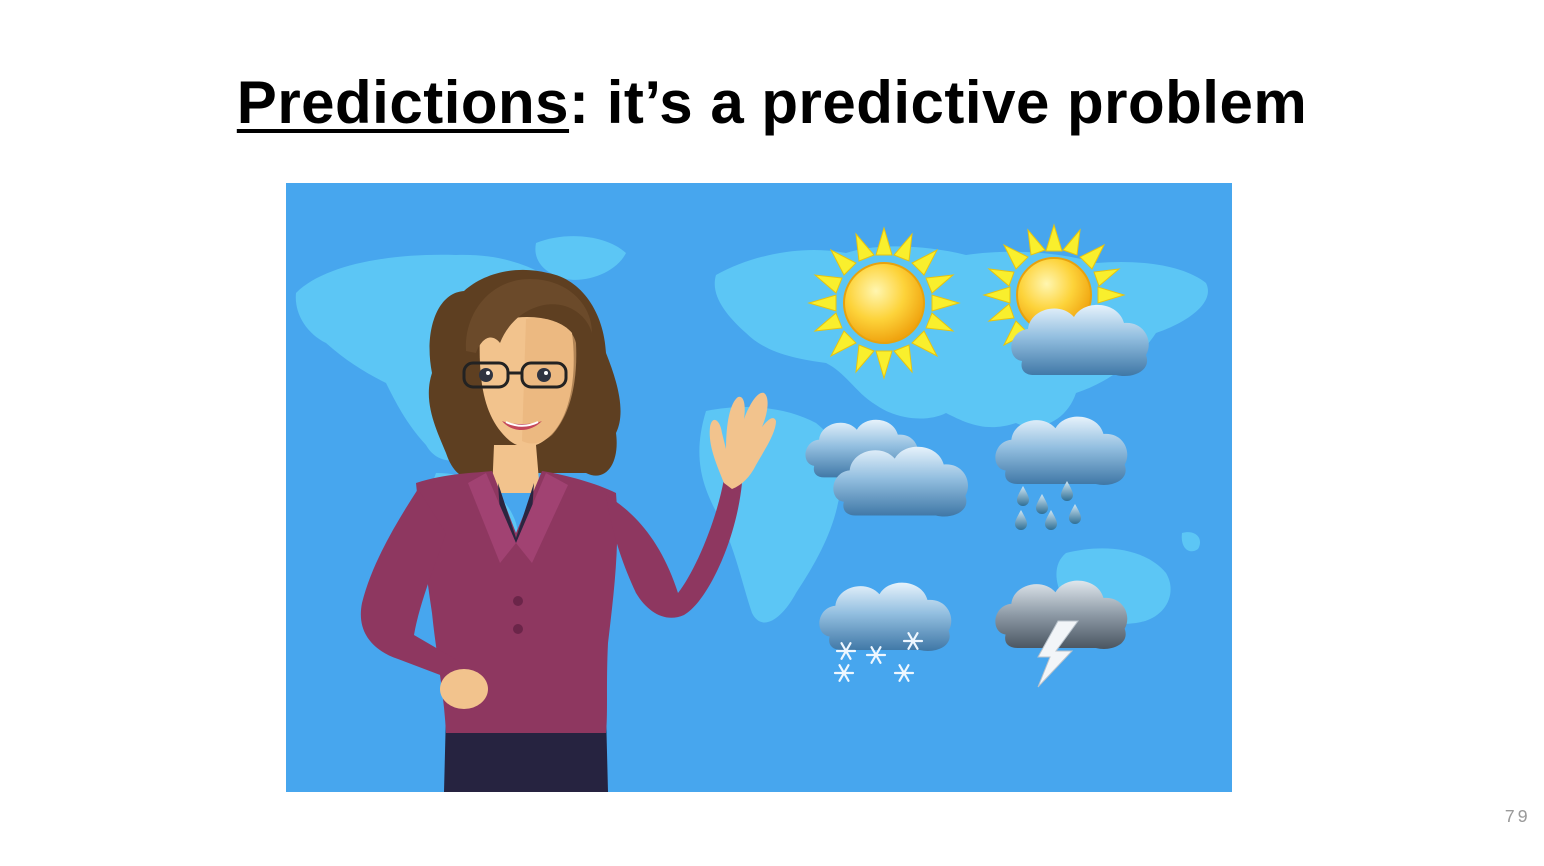  Describe the element at coordinates (1061, 634) in the screenshot. I see `thunderstorm-icon` at that location.